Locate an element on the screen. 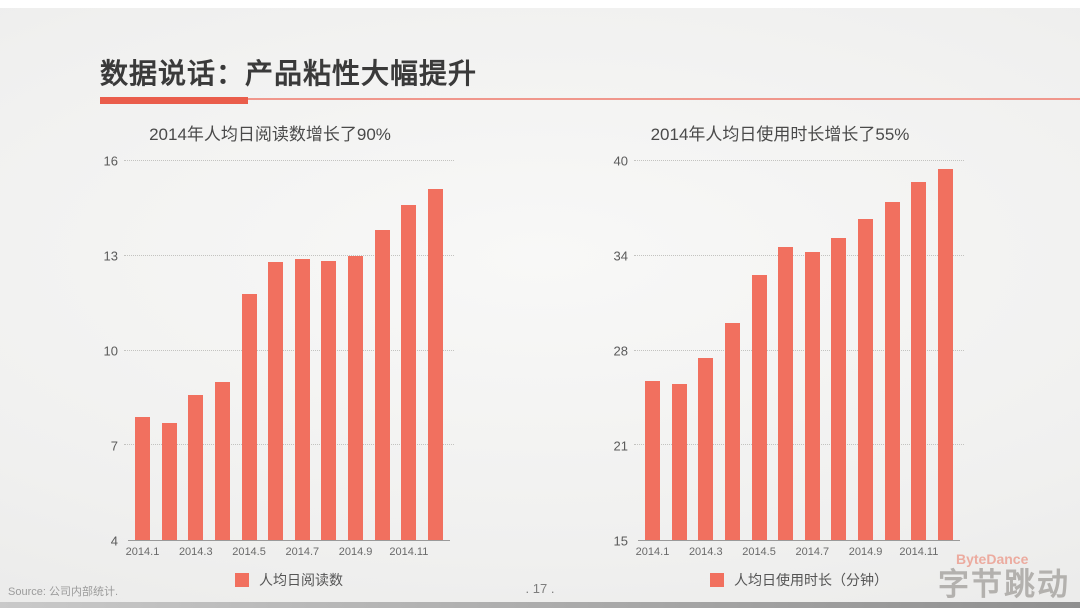  brand-watermark: ByteDance 字节跳动 is located at coordinates (1004, 576).